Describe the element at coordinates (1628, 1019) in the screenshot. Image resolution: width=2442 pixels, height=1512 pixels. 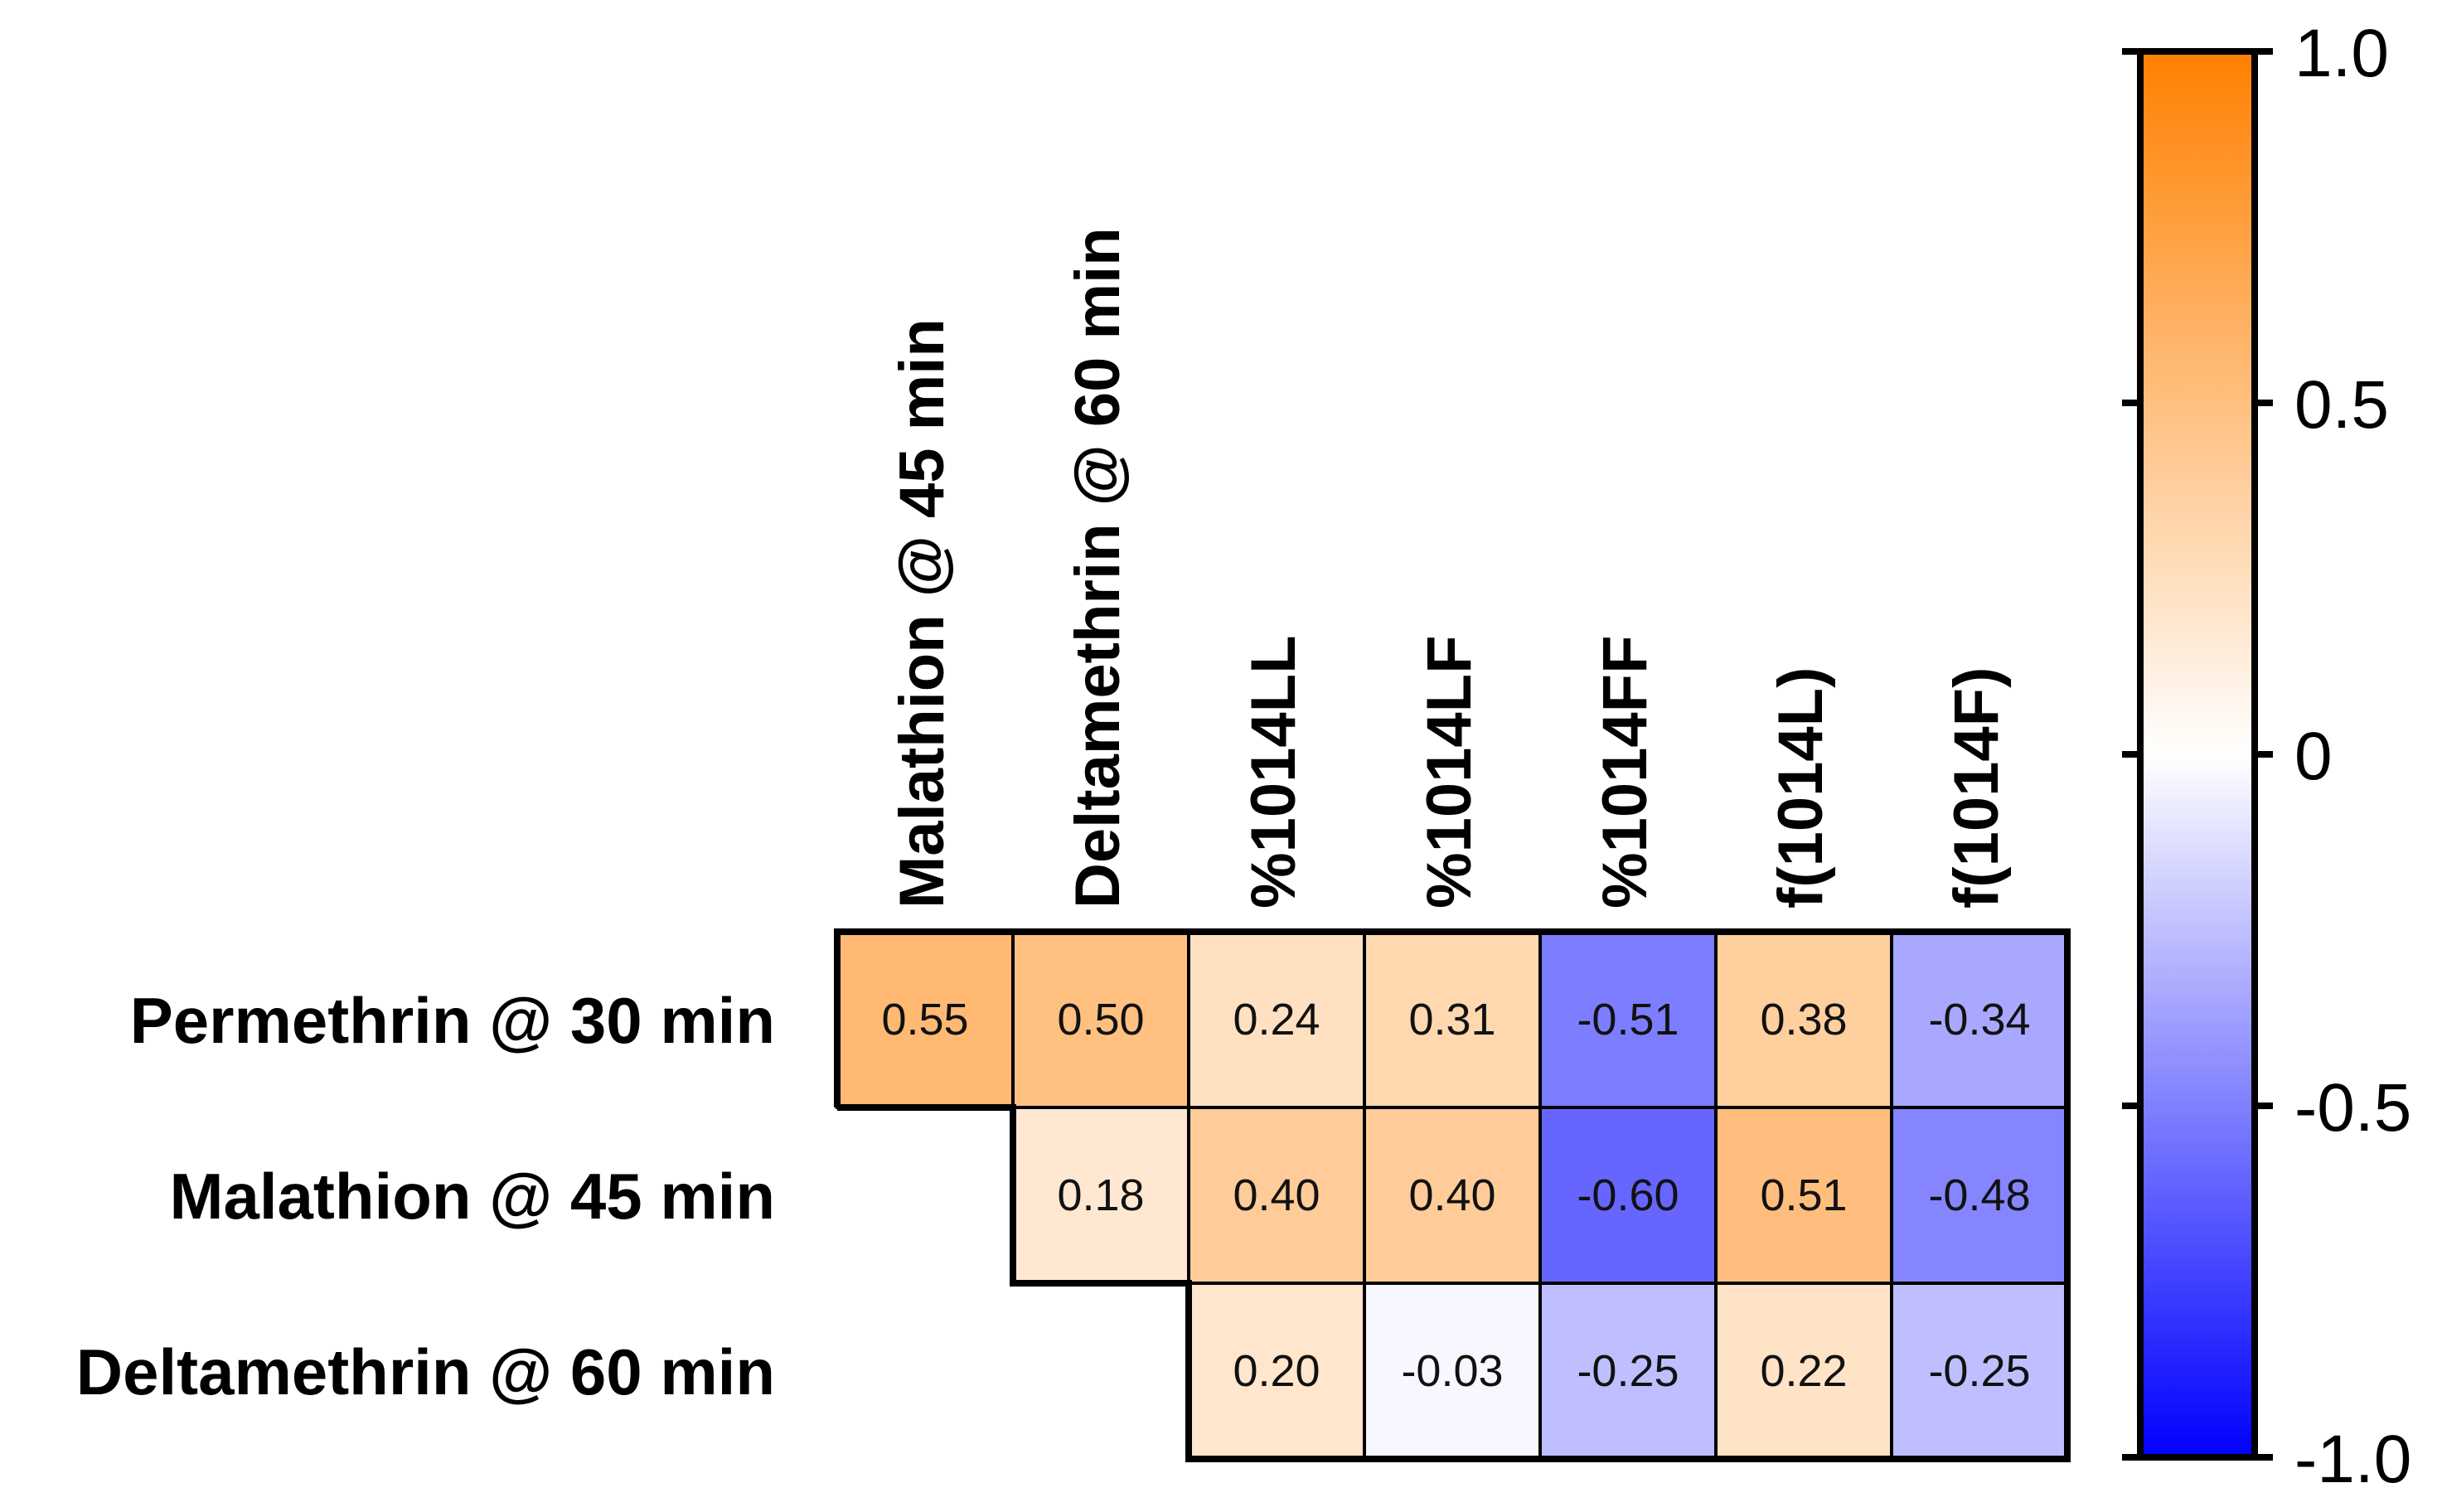
I see `cell-value-label: -0.51` at that location.